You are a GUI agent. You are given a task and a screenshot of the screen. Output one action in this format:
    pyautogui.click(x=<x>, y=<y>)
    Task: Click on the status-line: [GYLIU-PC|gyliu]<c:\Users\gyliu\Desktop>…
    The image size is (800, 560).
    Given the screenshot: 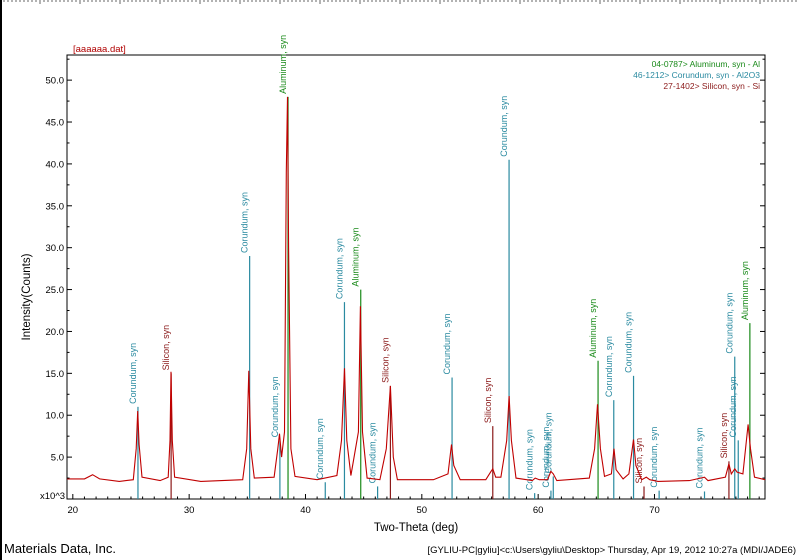 What is the action you would take?
    pyautogui.click(x=611, y=550)
    